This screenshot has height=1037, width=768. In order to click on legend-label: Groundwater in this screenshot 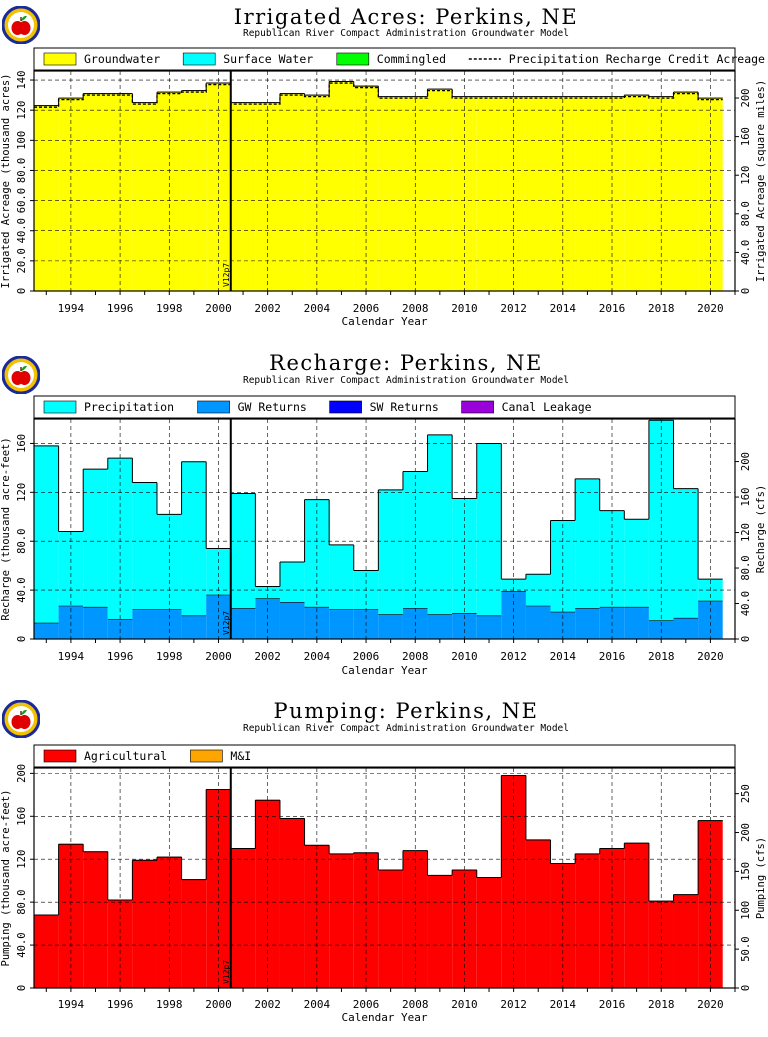, I will do `click(122, 59)`.